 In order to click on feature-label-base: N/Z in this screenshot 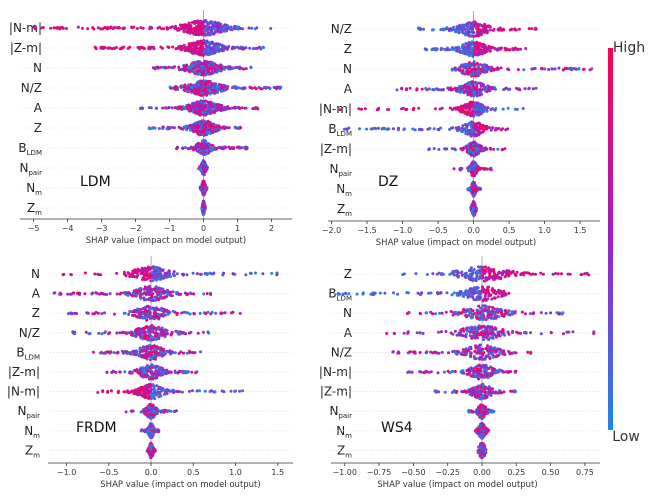, I will do `click(341, 29)`.